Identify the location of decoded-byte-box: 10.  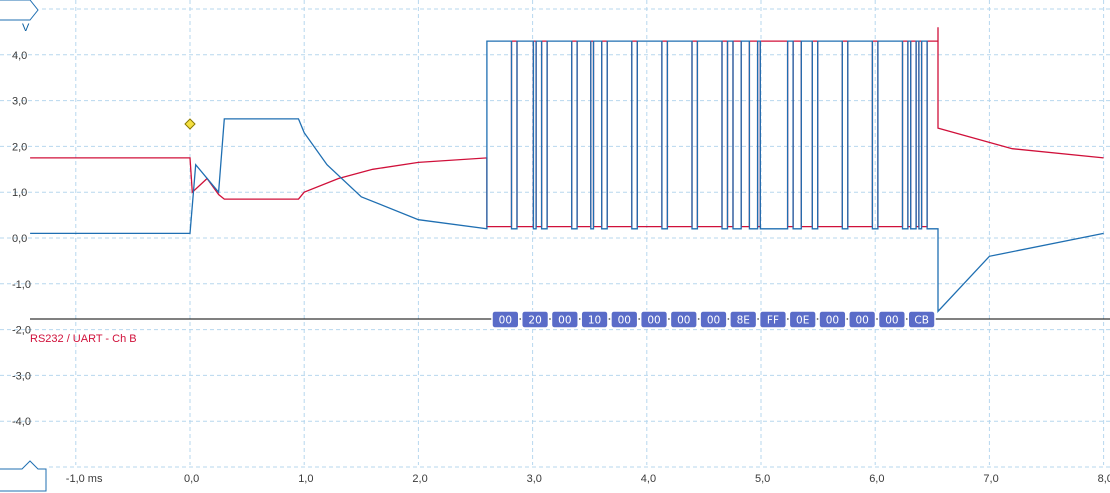
(594, 319).